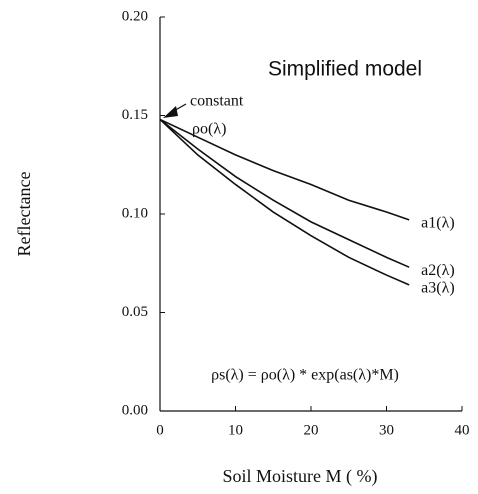 The height and width of the screenshot is (494, 478). Describe the element at coordinates (135, 410) in the screenshot. I see `y-tick-label: 0.00` at that location.